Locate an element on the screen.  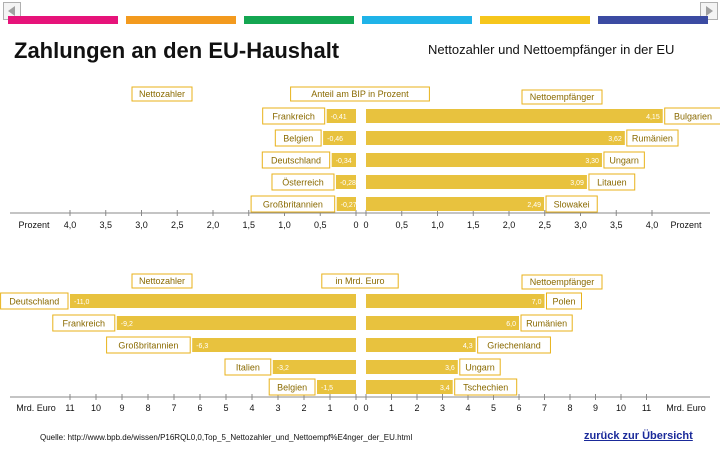
receiver-name-label: Griechenland is located at coordinates (514, 346).